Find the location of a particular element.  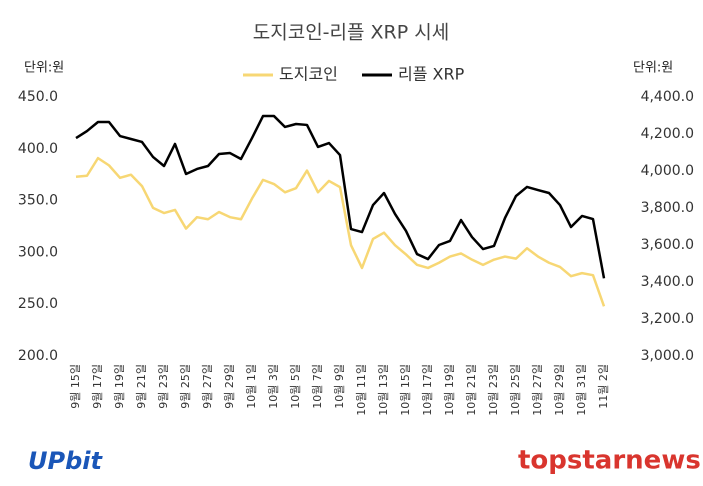

x-tick-label: 9월 21일 is located at coordinates (141, 386).